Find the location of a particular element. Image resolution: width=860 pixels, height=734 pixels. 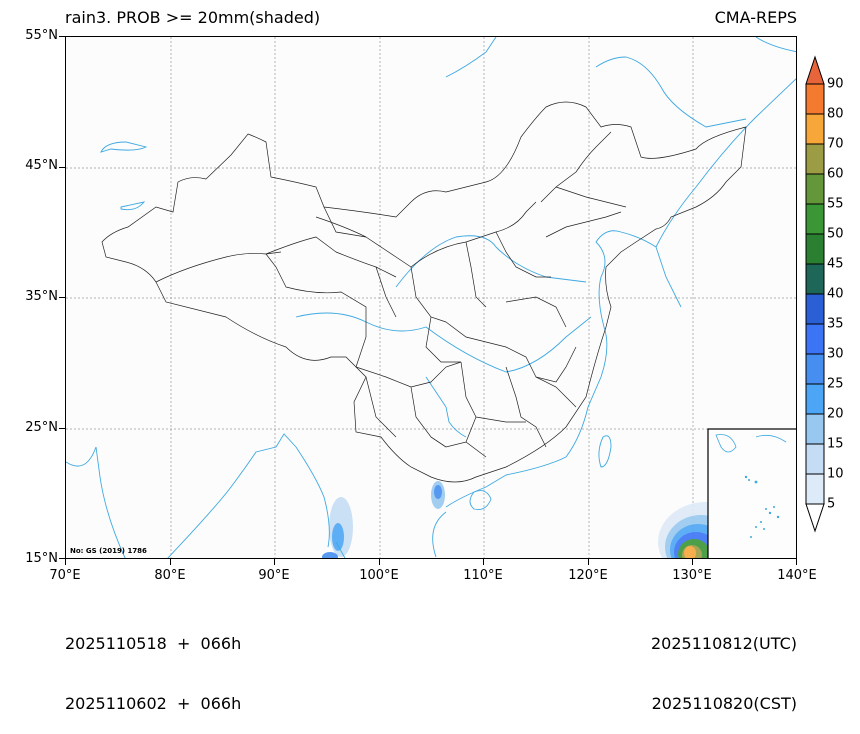

xtick-140e: 140°E is located at coordinates (797, 575).